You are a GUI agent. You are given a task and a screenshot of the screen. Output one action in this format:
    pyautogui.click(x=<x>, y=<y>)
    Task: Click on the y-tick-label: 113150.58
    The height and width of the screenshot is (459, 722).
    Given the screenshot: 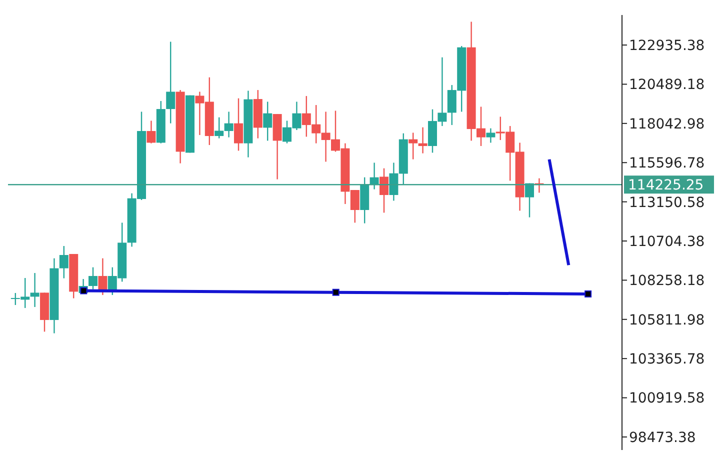 What is the action you would take?
    pyautogui.click(x=667, y=202)
    